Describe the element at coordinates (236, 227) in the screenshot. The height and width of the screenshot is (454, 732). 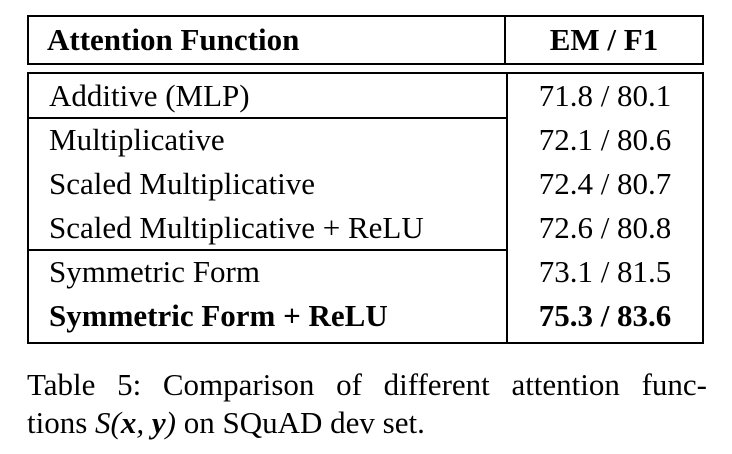
I see `row-function: Scaled Multiplicative + ReLU` at that location.